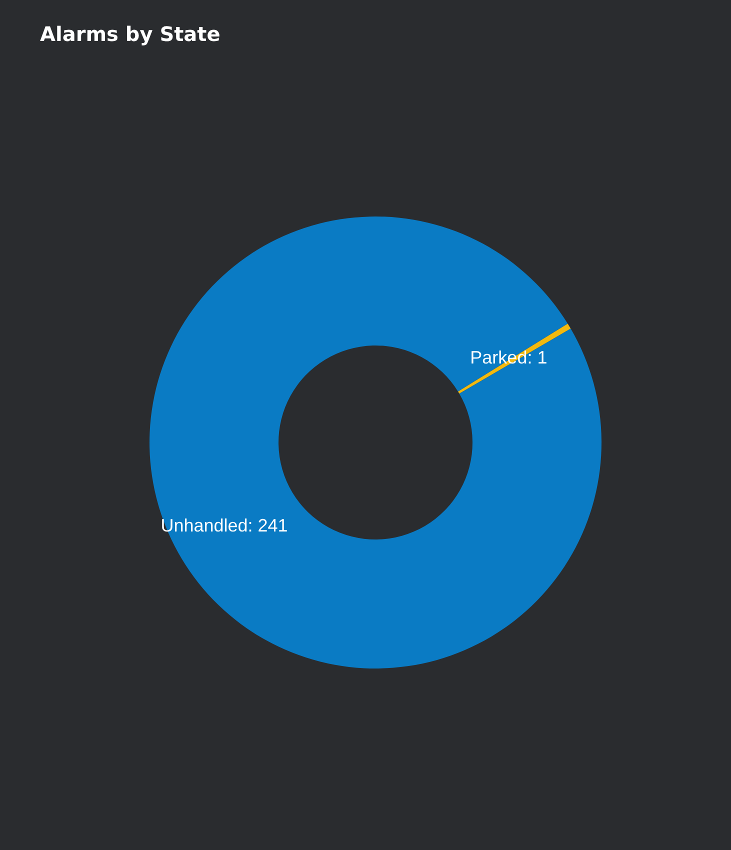  Describe the element at coordinates (268, 525) in the screenshot. I see `data-label: : 241` at that location.